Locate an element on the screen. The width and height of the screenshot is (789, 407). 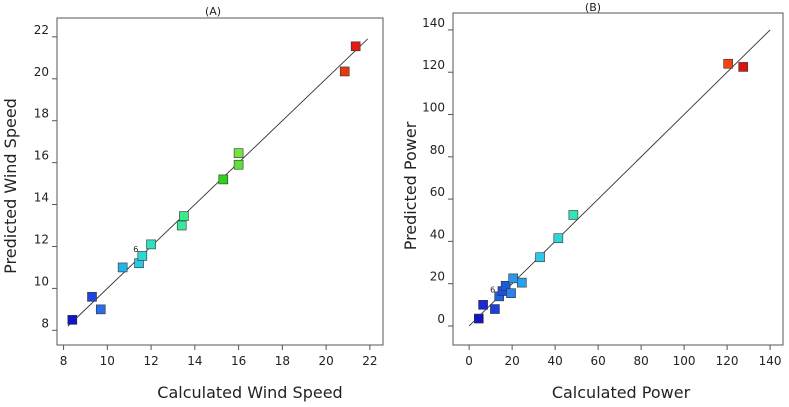
panel-a-ytick-label: 10 is located at coordinates (41, 281).